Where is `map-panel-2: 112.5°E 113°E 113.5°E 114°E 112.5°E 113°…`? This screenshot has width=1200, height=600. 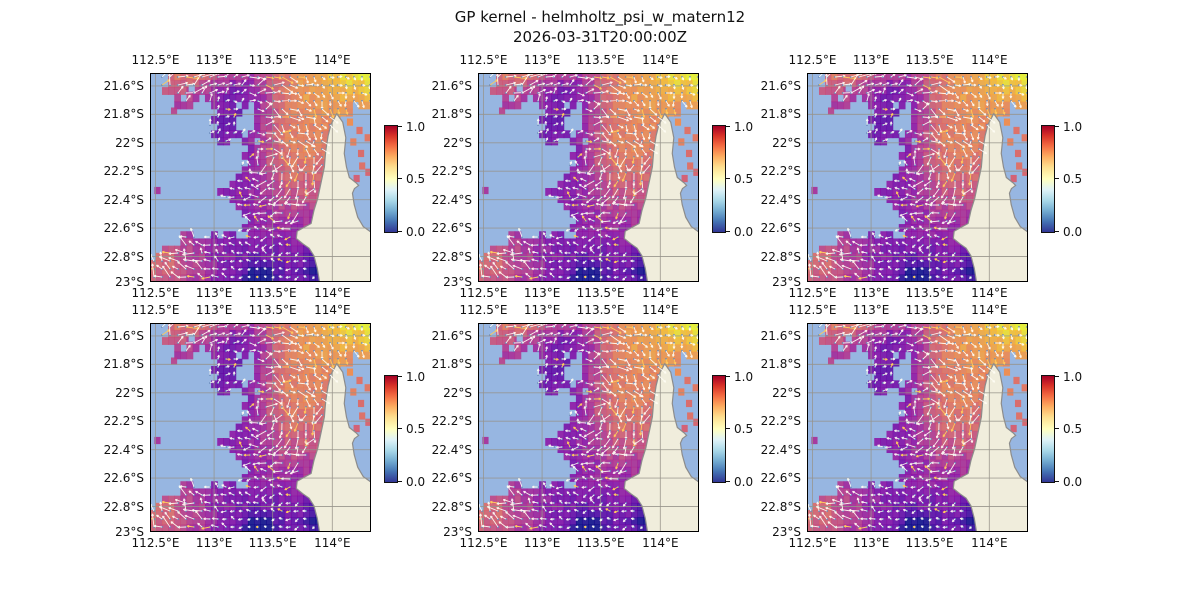
map-panel-2: 112.5°E 113°E 113.5°E 114°E 112.5°E 113°… is located at coordinates (592, 176).